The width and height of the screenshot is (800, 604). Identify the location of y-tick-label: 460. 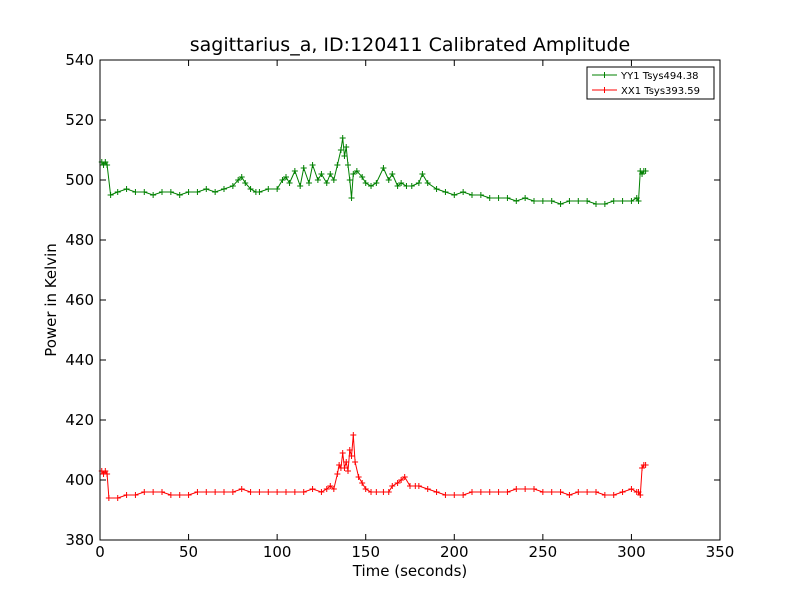
(79, 300).